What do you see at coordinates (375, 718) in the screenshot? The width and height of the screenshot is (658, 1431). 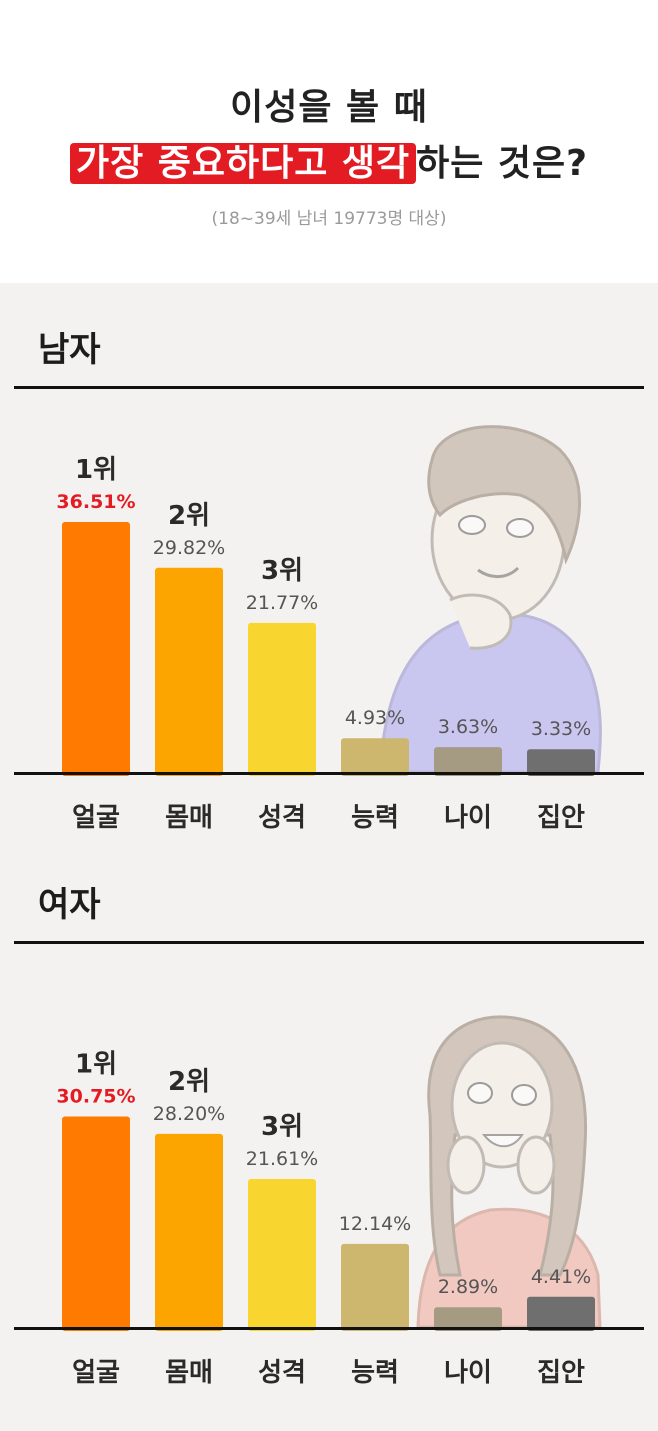 I see `male-value-label-4: 4.93%` at bounding box center [375, 718].